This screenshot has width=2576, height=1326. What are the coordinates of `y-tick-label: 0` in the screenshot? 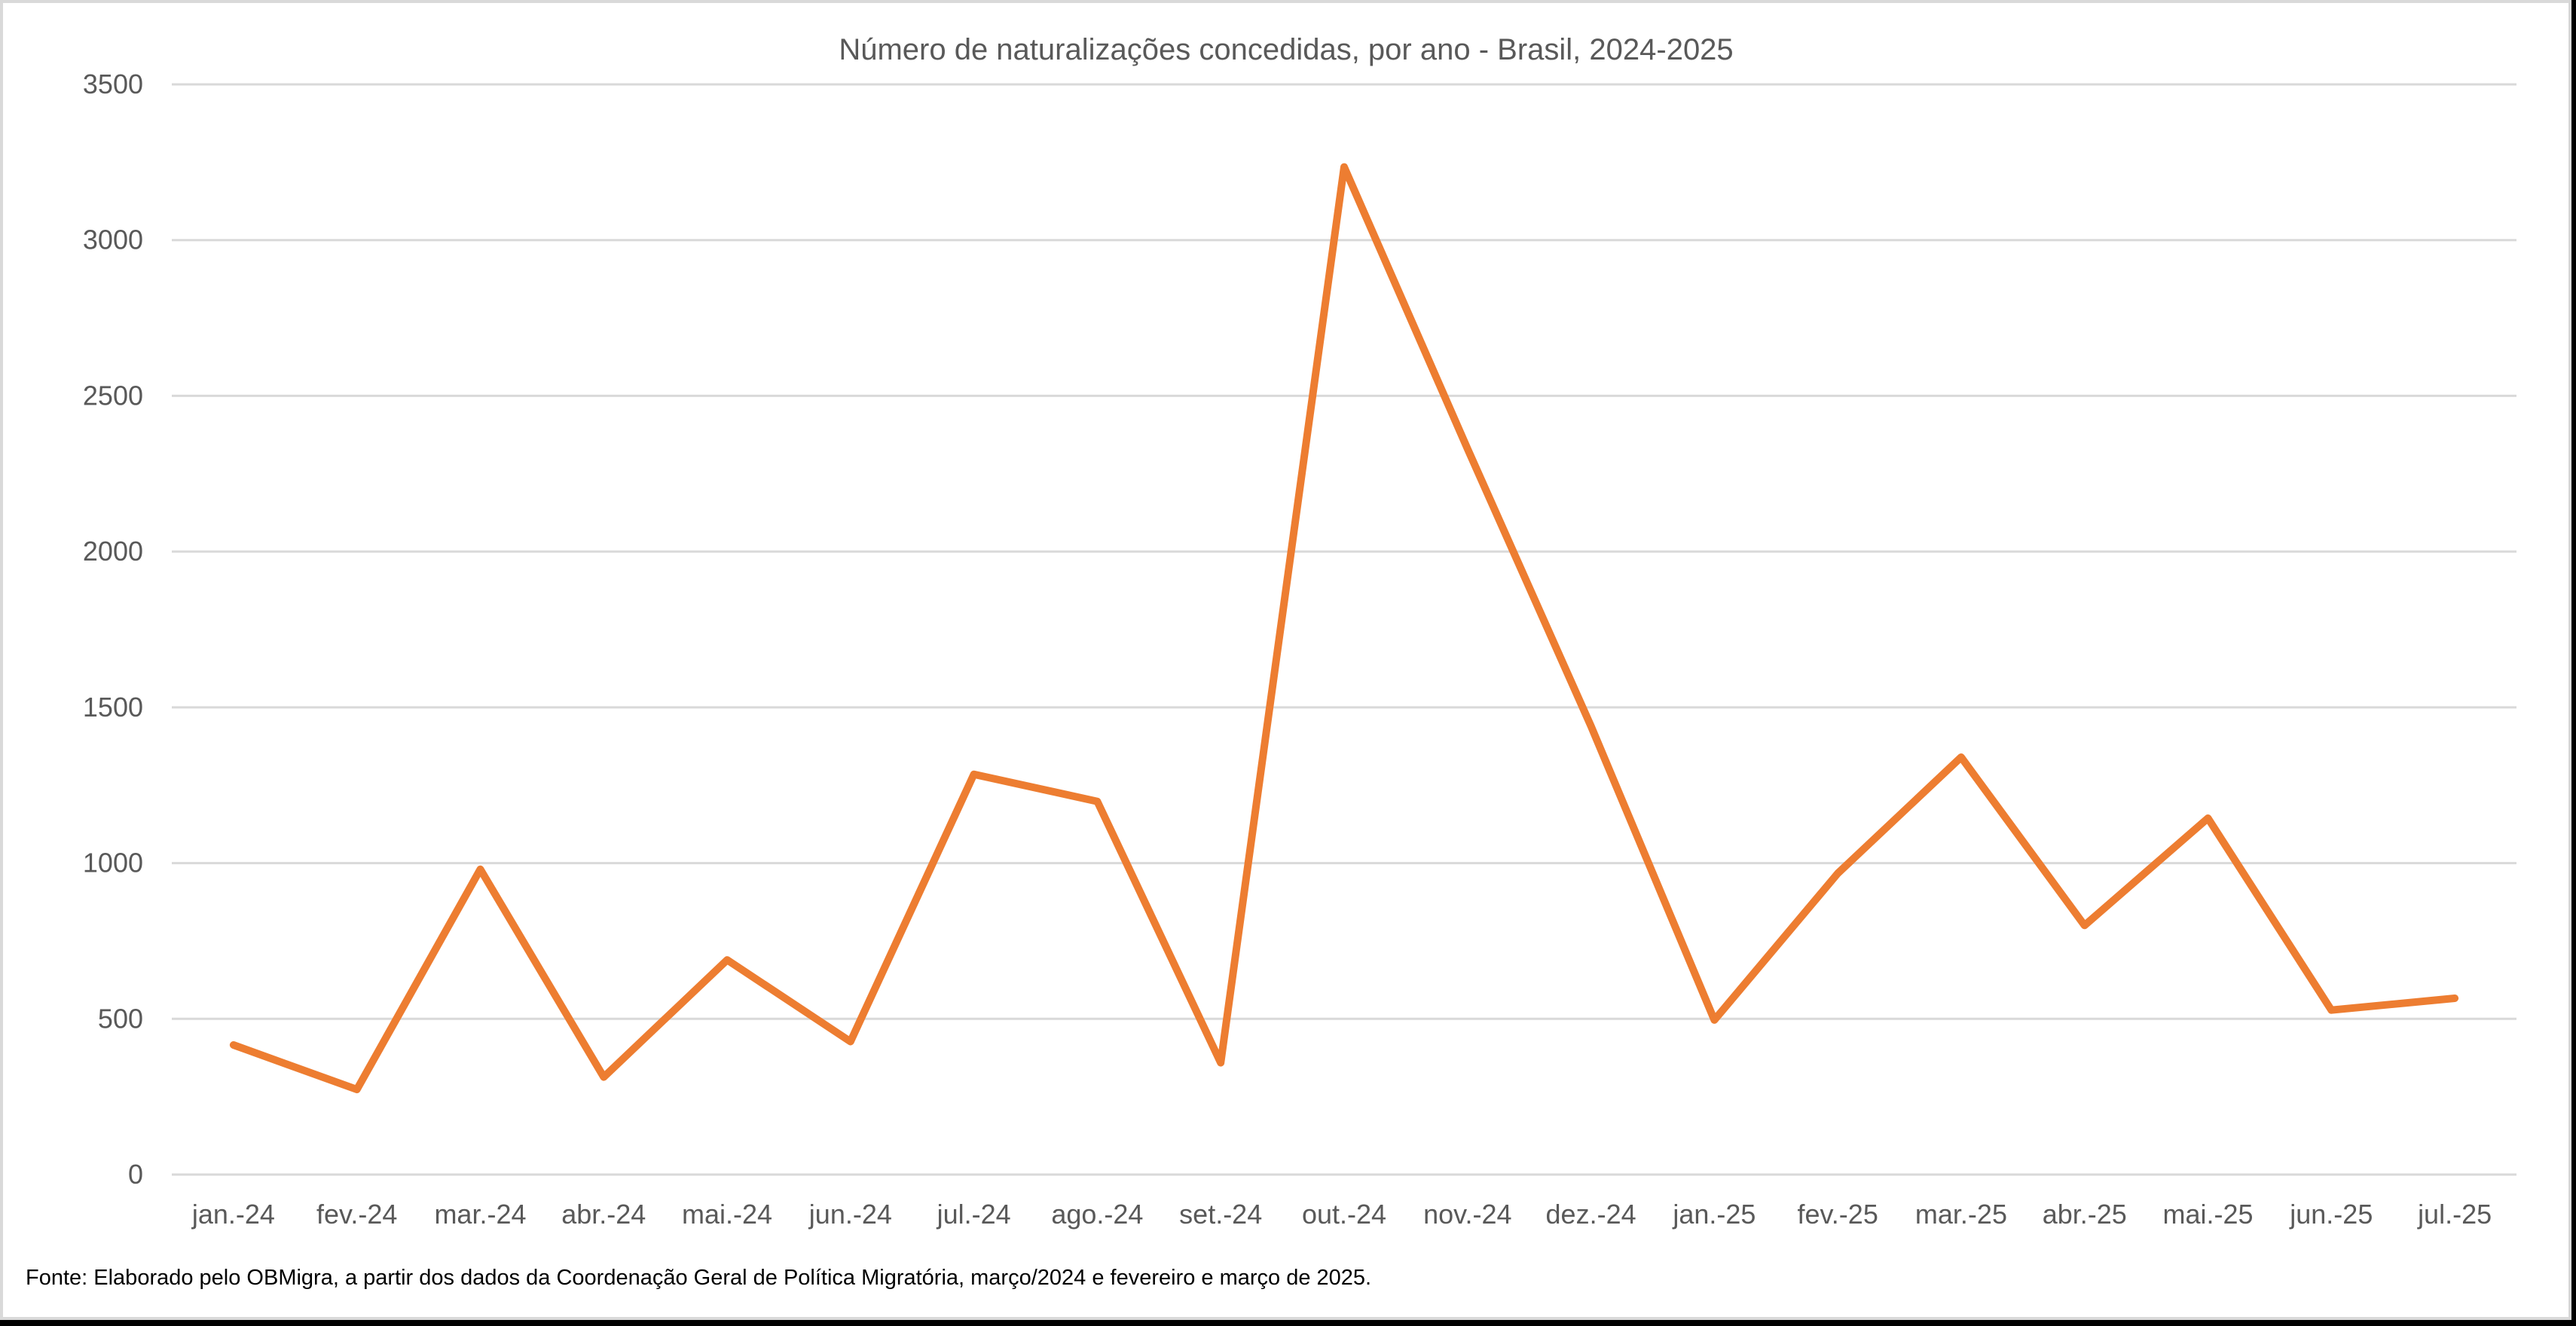 It's located at (135, 1174).